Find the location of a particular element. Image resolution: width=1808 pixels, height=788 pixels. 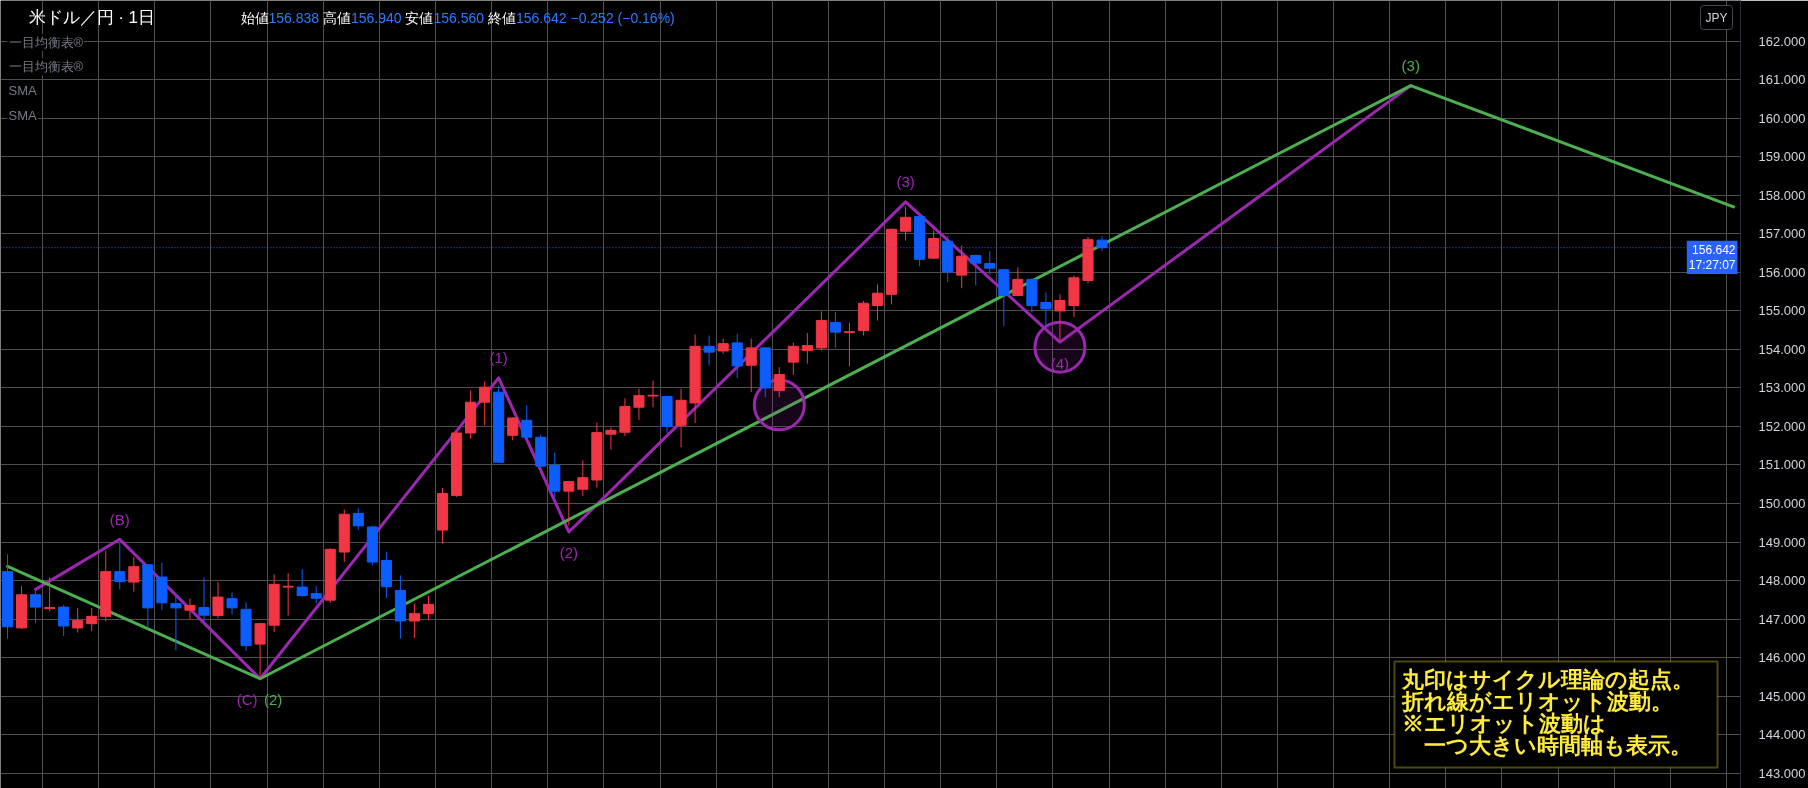

y-tick-label: 148.000 is located at coordinates (1782, 581).